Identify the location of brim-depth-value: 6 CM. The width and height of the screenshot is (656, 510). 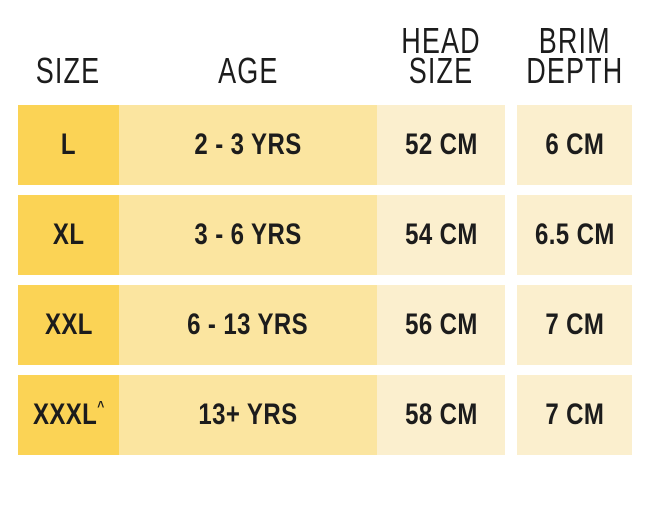
(574, 144).